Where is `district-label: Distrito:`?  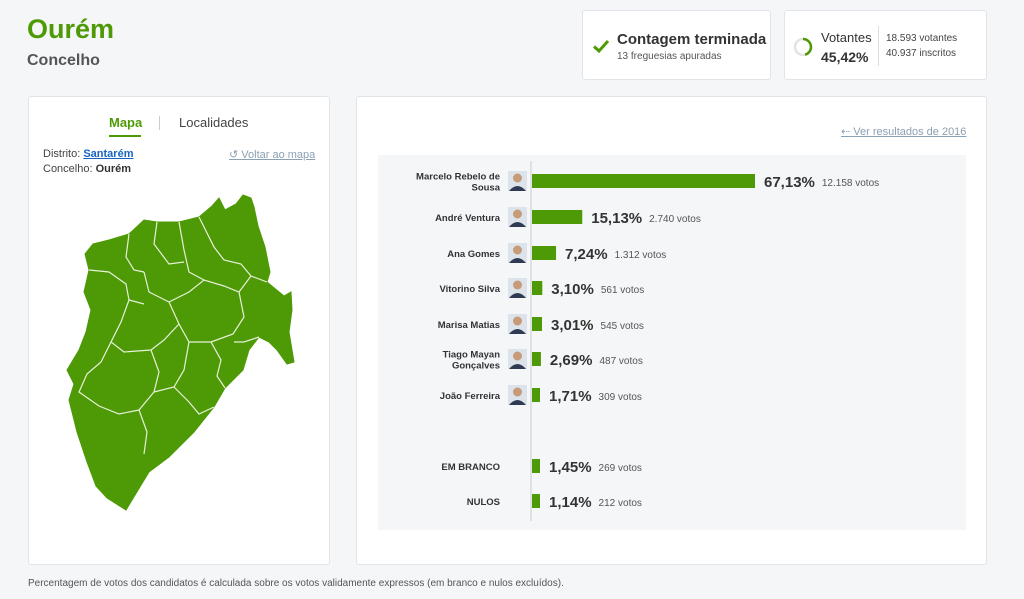
district-label: Distrito: is located at coordinates (62, 154).